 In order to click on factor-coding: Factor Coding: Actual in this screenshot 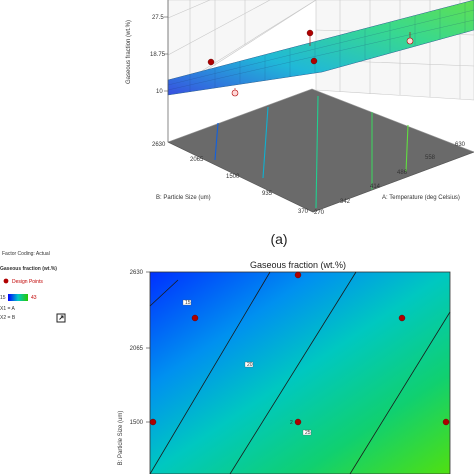, I will do `click(26, 254)`.